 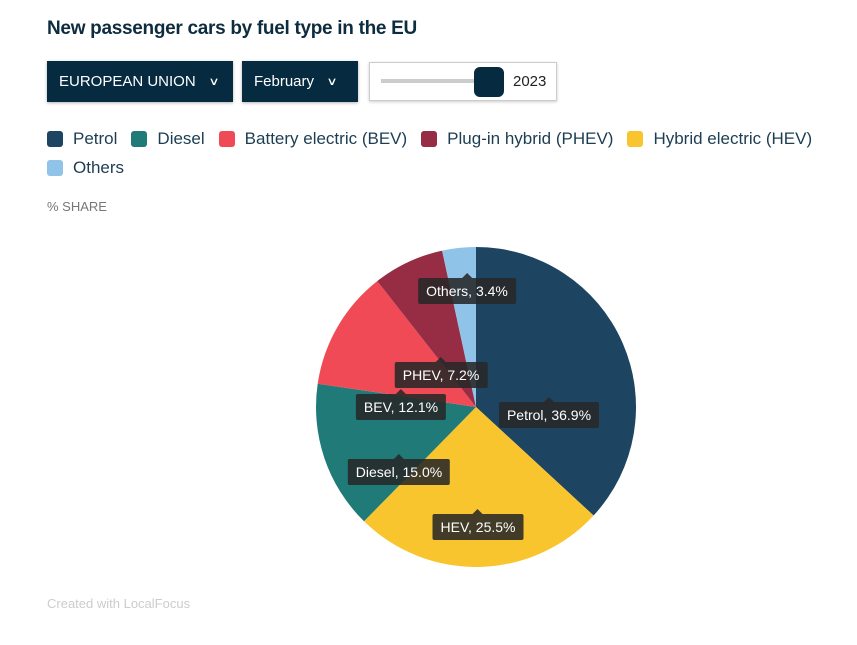 What do you see at coordinates (530, 81) in the screenshot?
I see `year-value: 2023` at bounding box center [530, 81].